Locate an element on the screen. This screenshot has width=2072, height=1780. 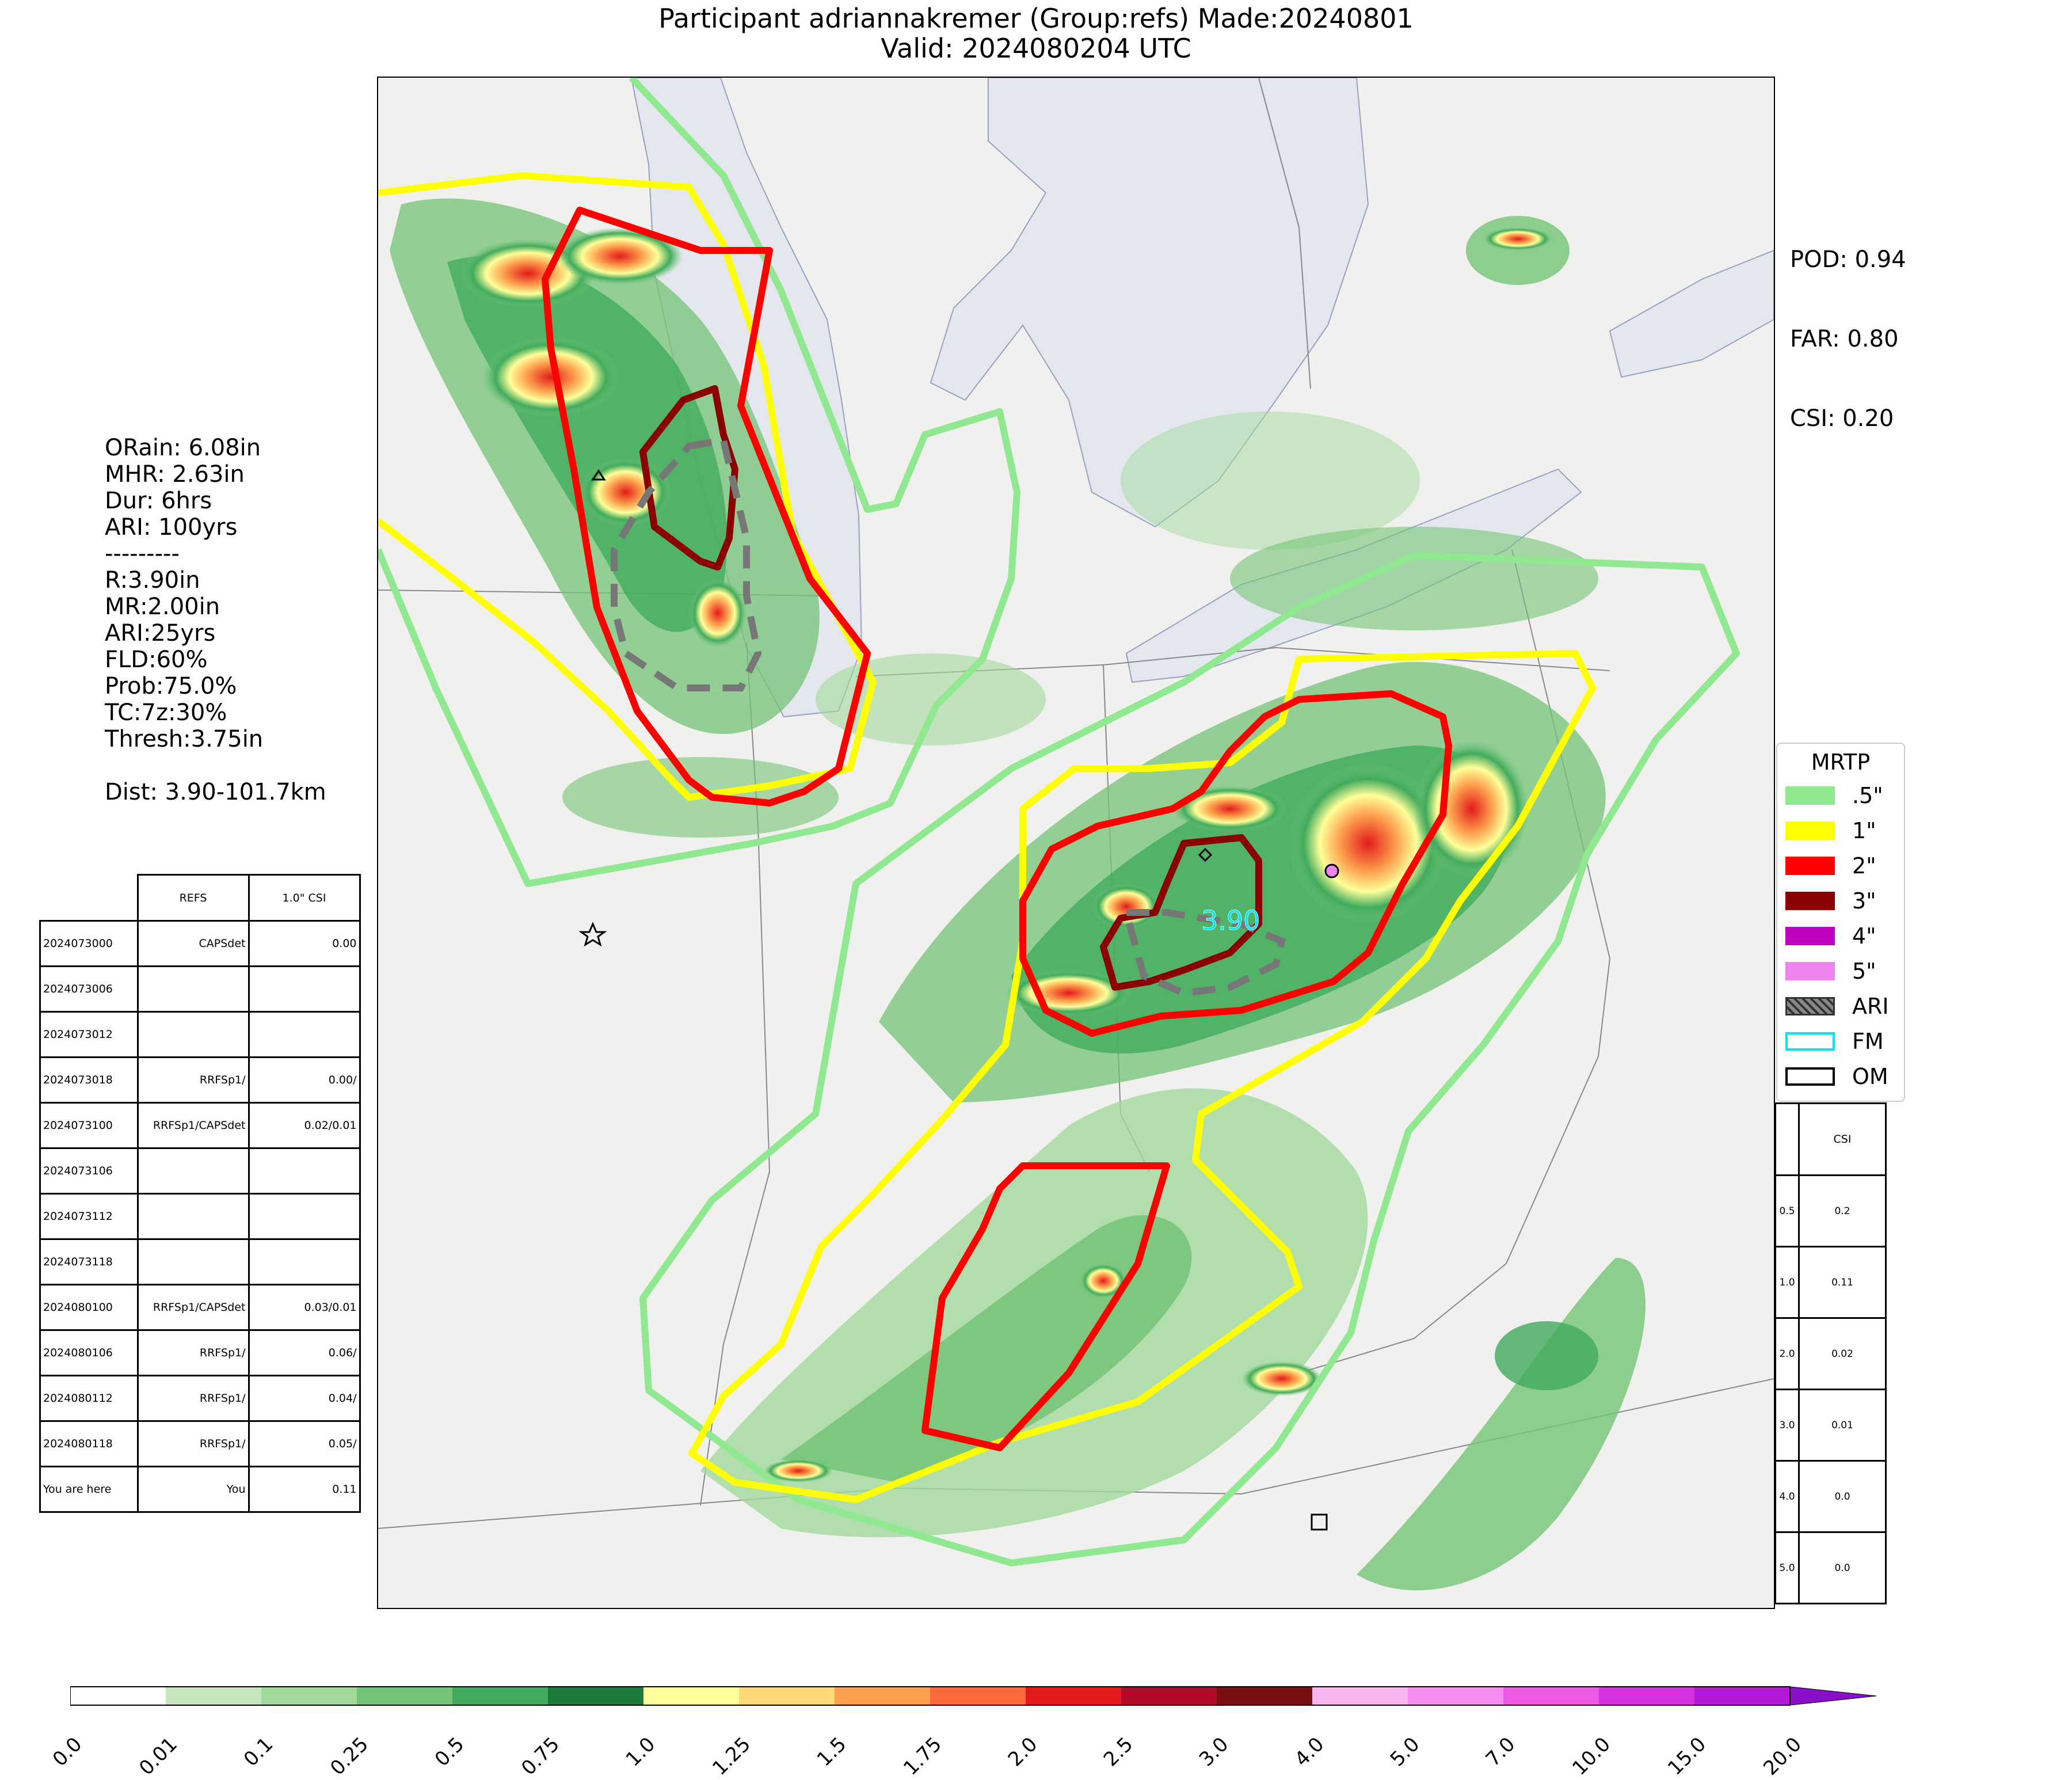
table-cell: 2024073018 is located at coordinates (89, 1080).